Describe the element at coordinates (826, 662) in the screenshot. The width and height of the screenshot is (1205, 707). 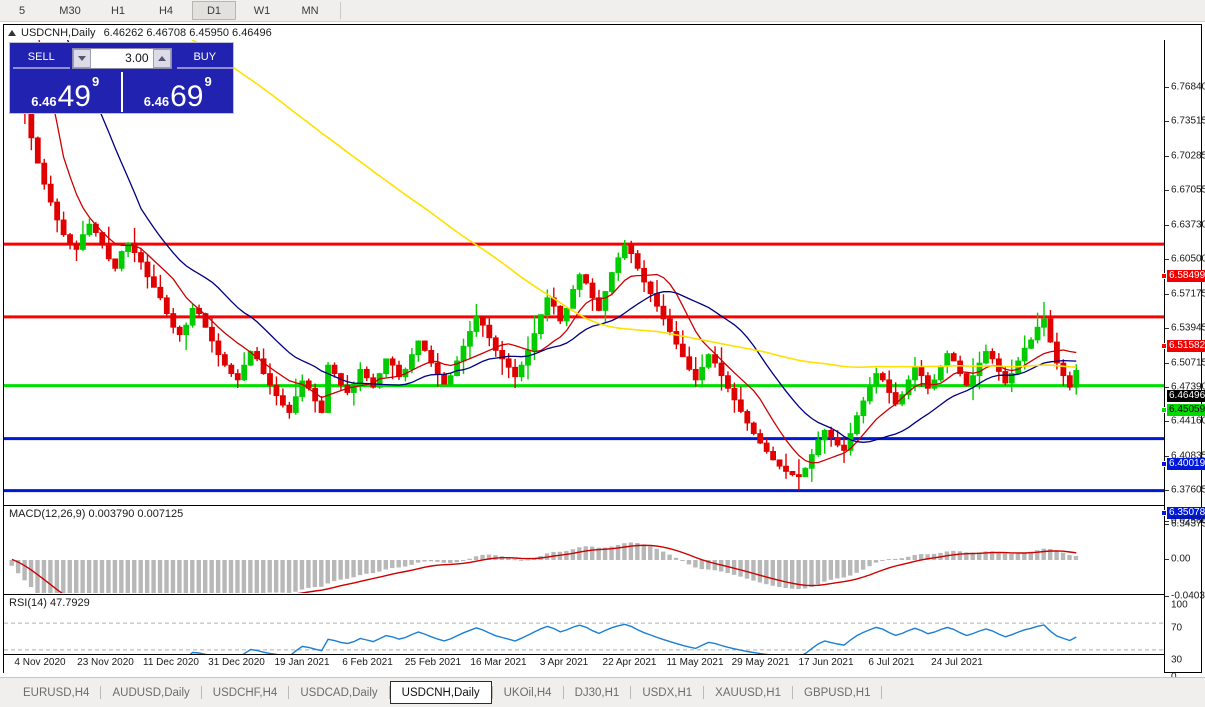
I see `date-tick-label: 17 Jun 2021` at that location.